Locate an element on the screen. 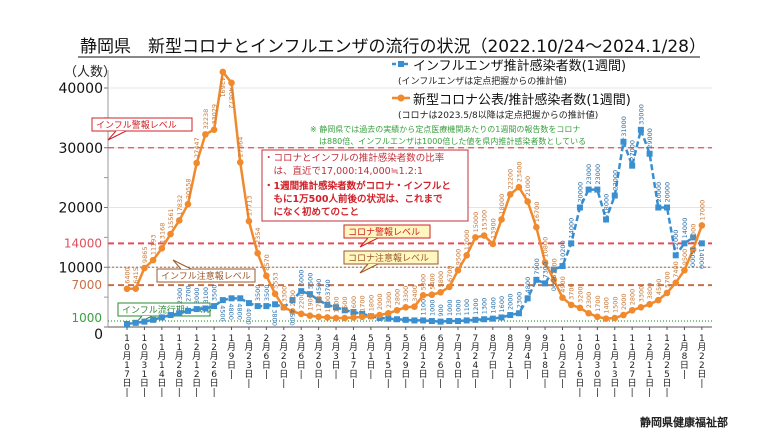  covid-data-label: 2000 is located at coordinates (624, 302).